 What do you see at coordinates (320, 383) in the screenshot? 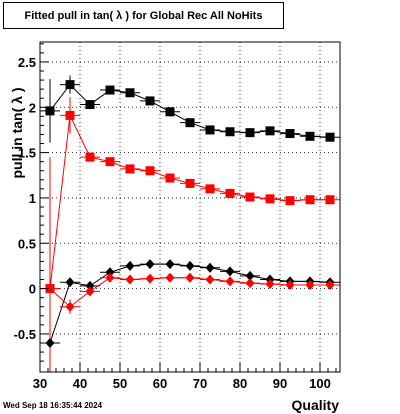
I see `x-tick-label: 100` at bounding box center [320, 383].